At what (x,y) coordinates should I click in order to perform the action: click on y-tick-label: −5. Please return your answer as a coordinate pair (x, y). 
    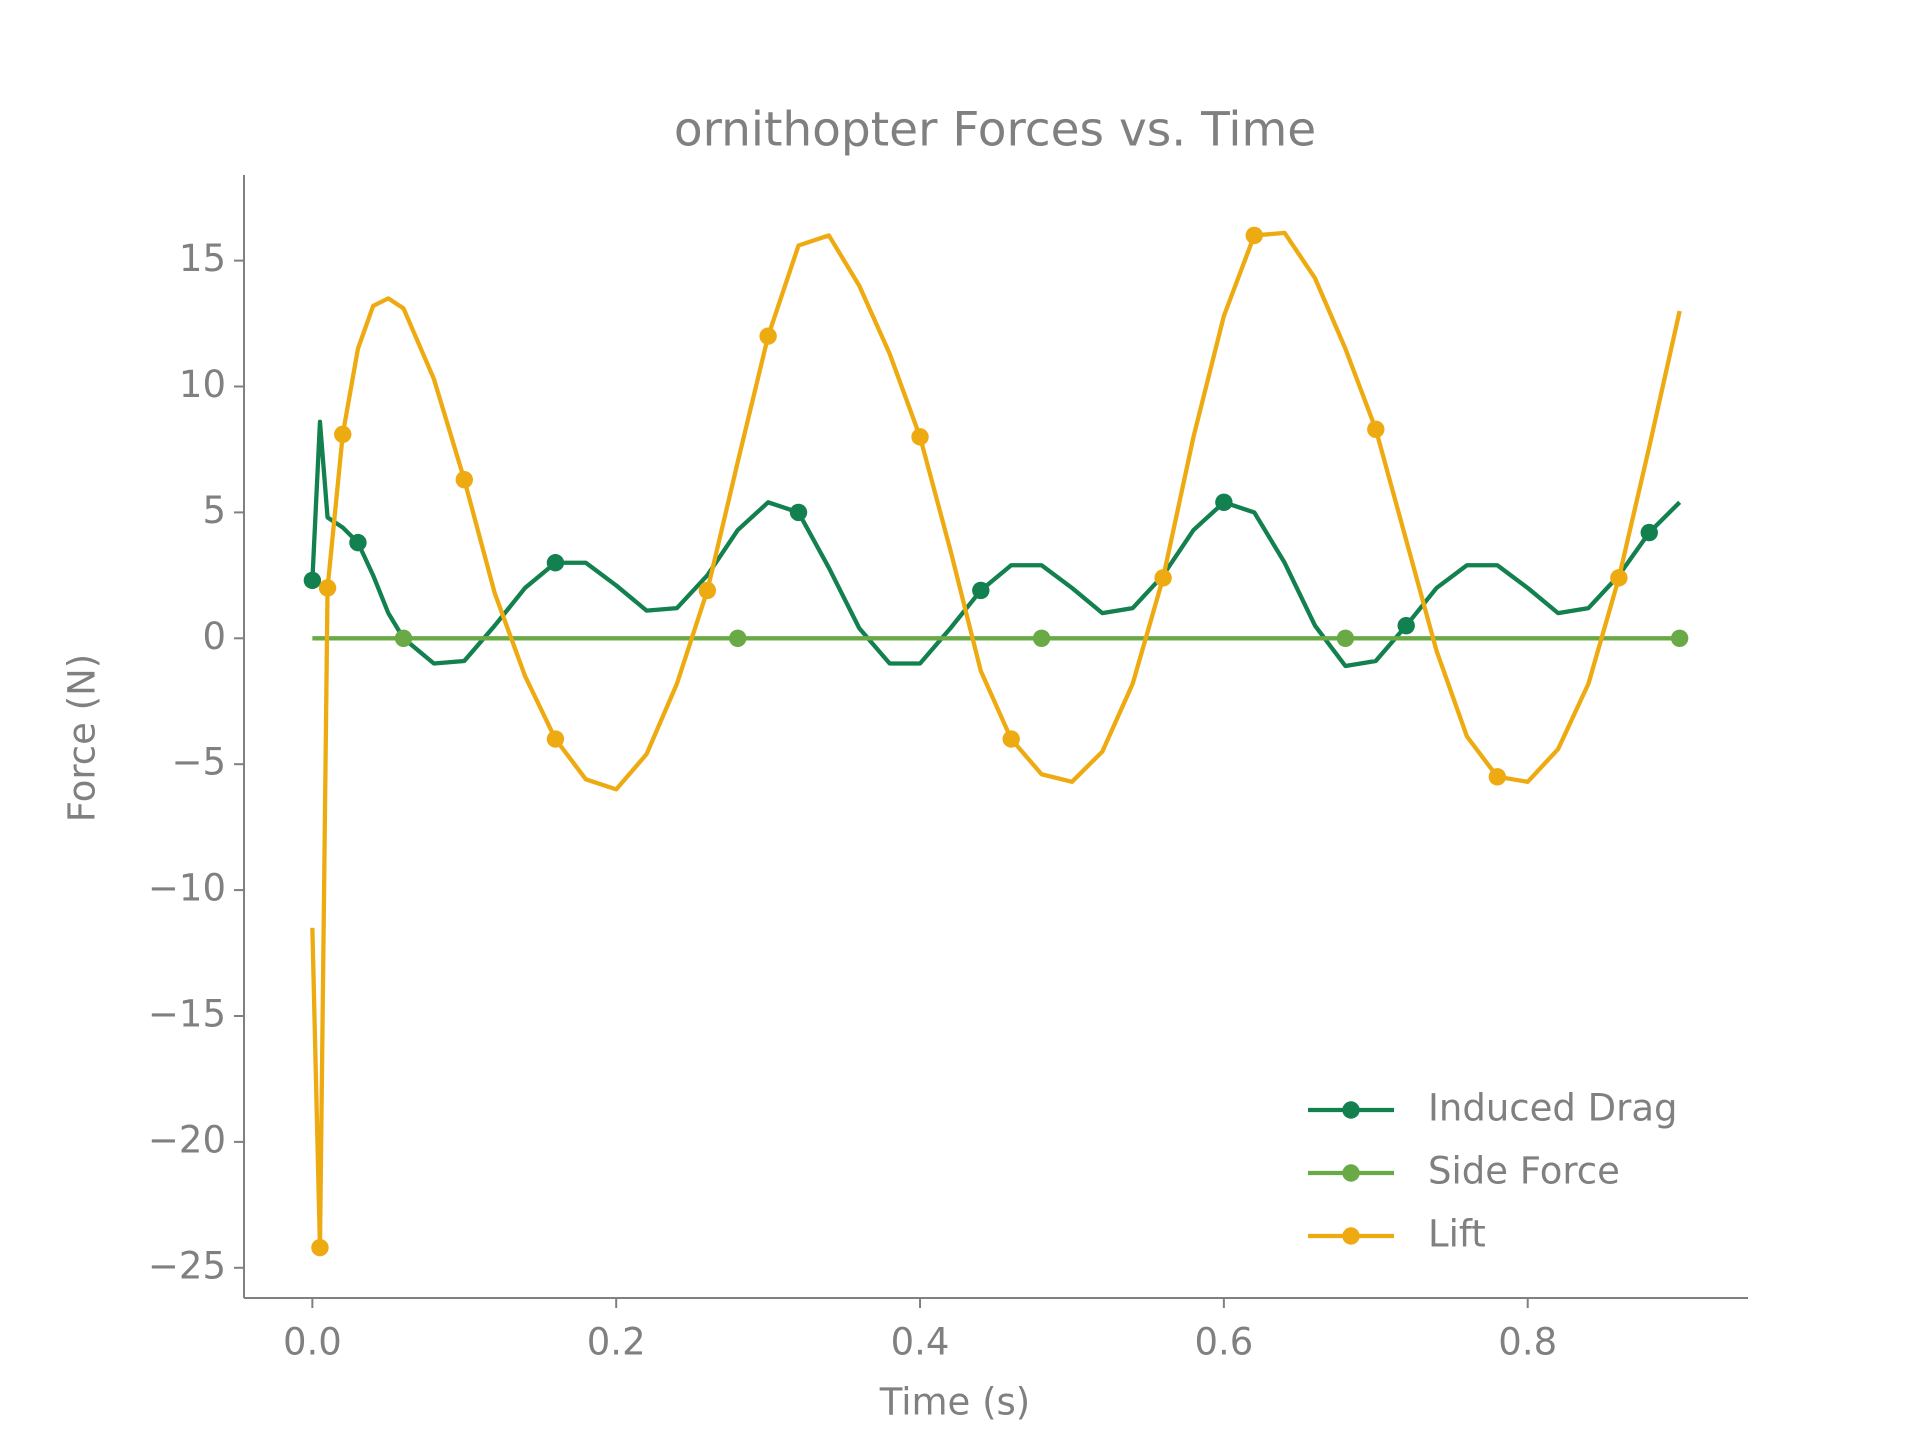
    Looking at the image, I should click on (198, 762).